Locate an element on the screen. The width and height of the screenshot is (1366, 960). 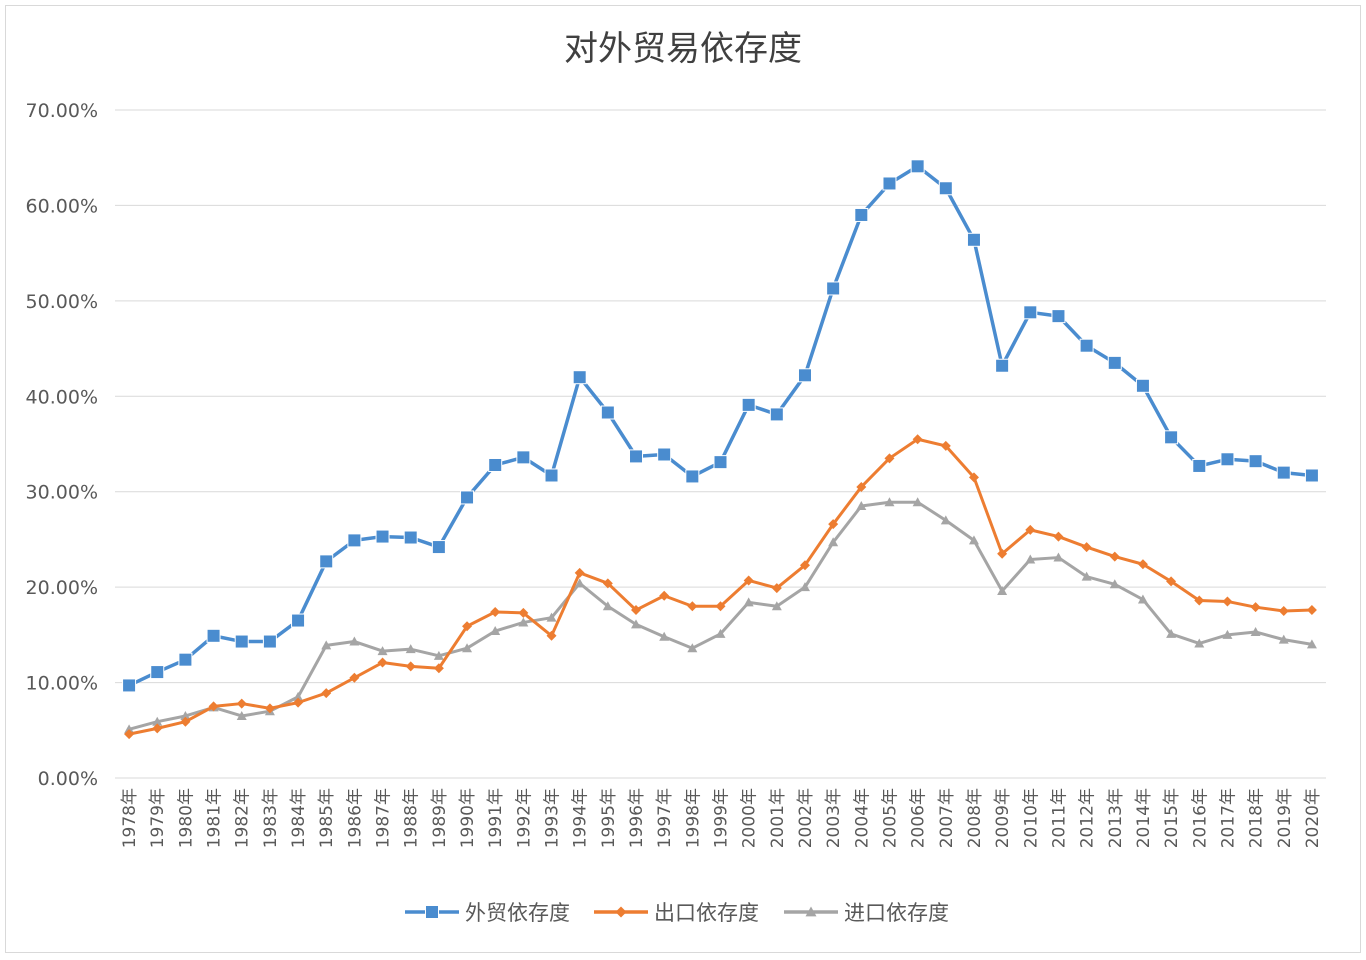
x-tick-label: 2003年 is located at coordinates (834, 818).